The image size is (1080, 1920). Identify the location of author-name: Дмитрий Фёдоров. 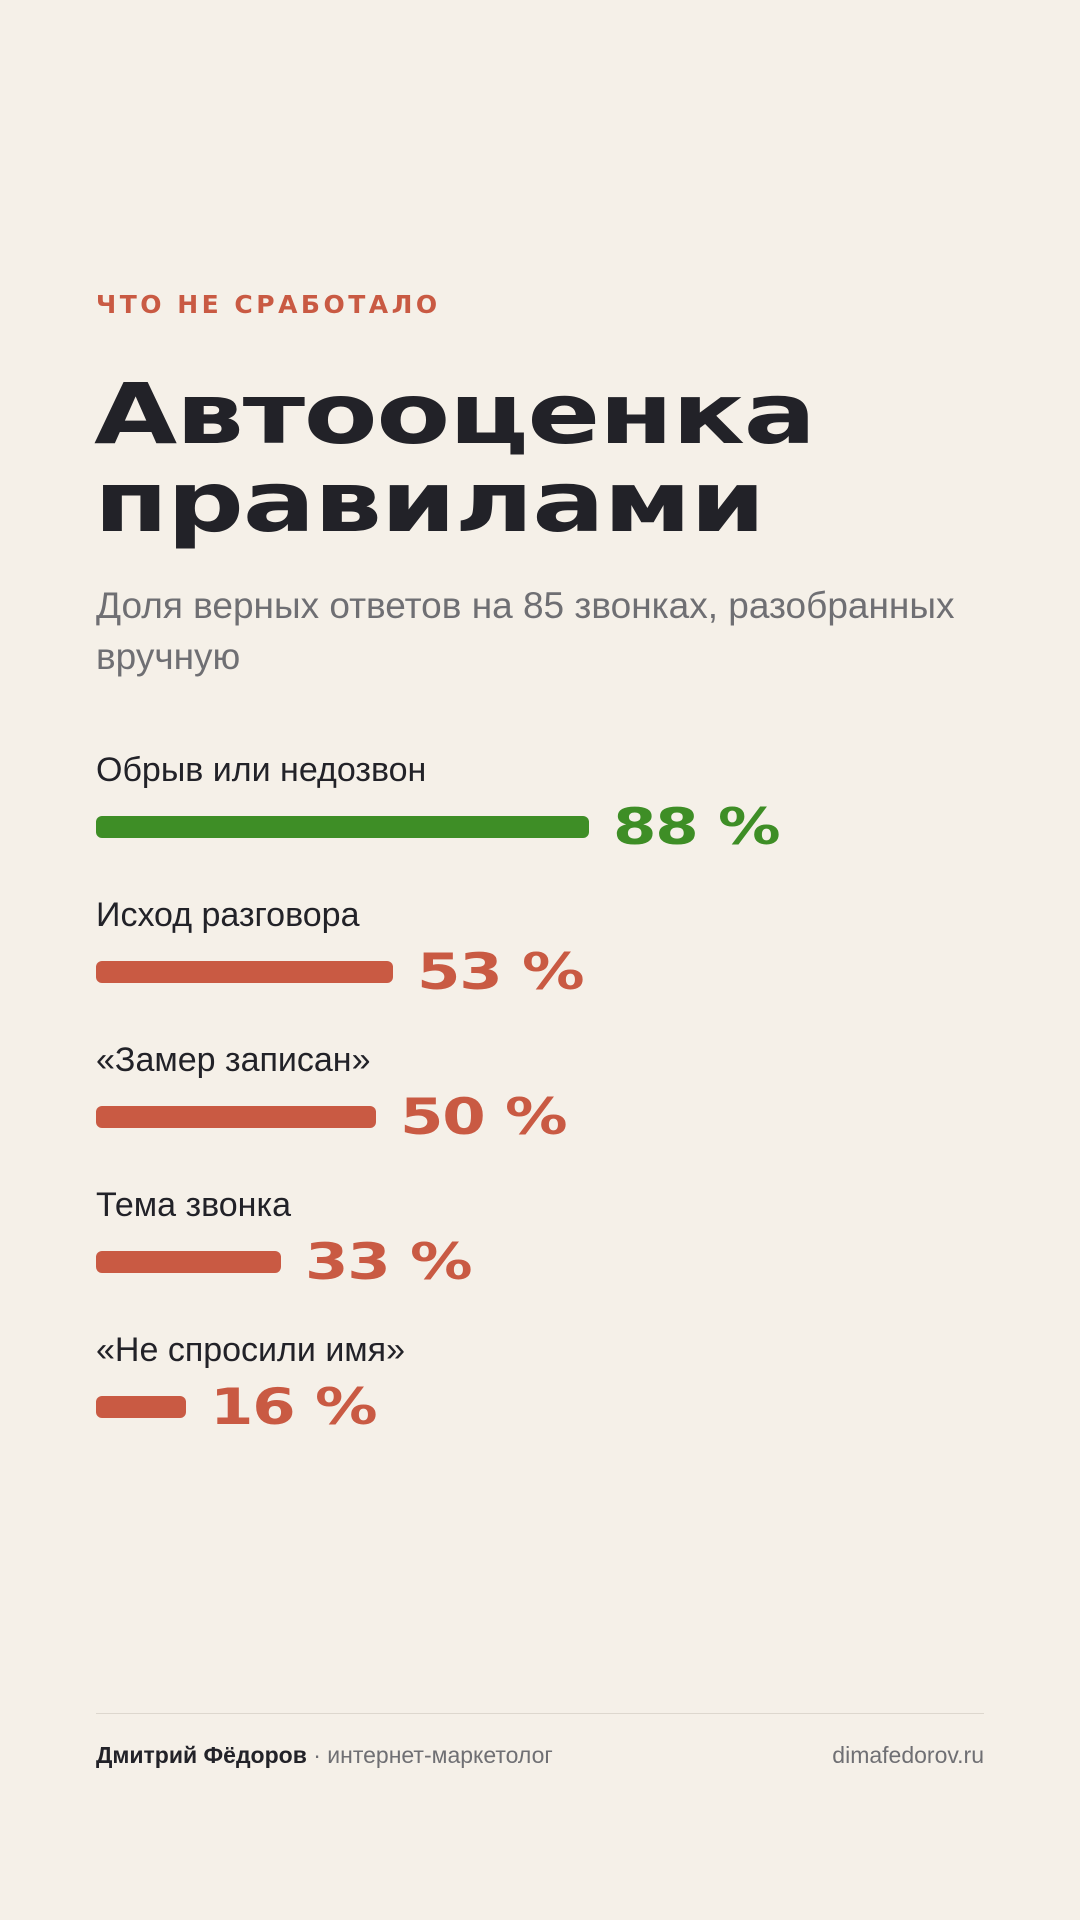
(201, 1755).